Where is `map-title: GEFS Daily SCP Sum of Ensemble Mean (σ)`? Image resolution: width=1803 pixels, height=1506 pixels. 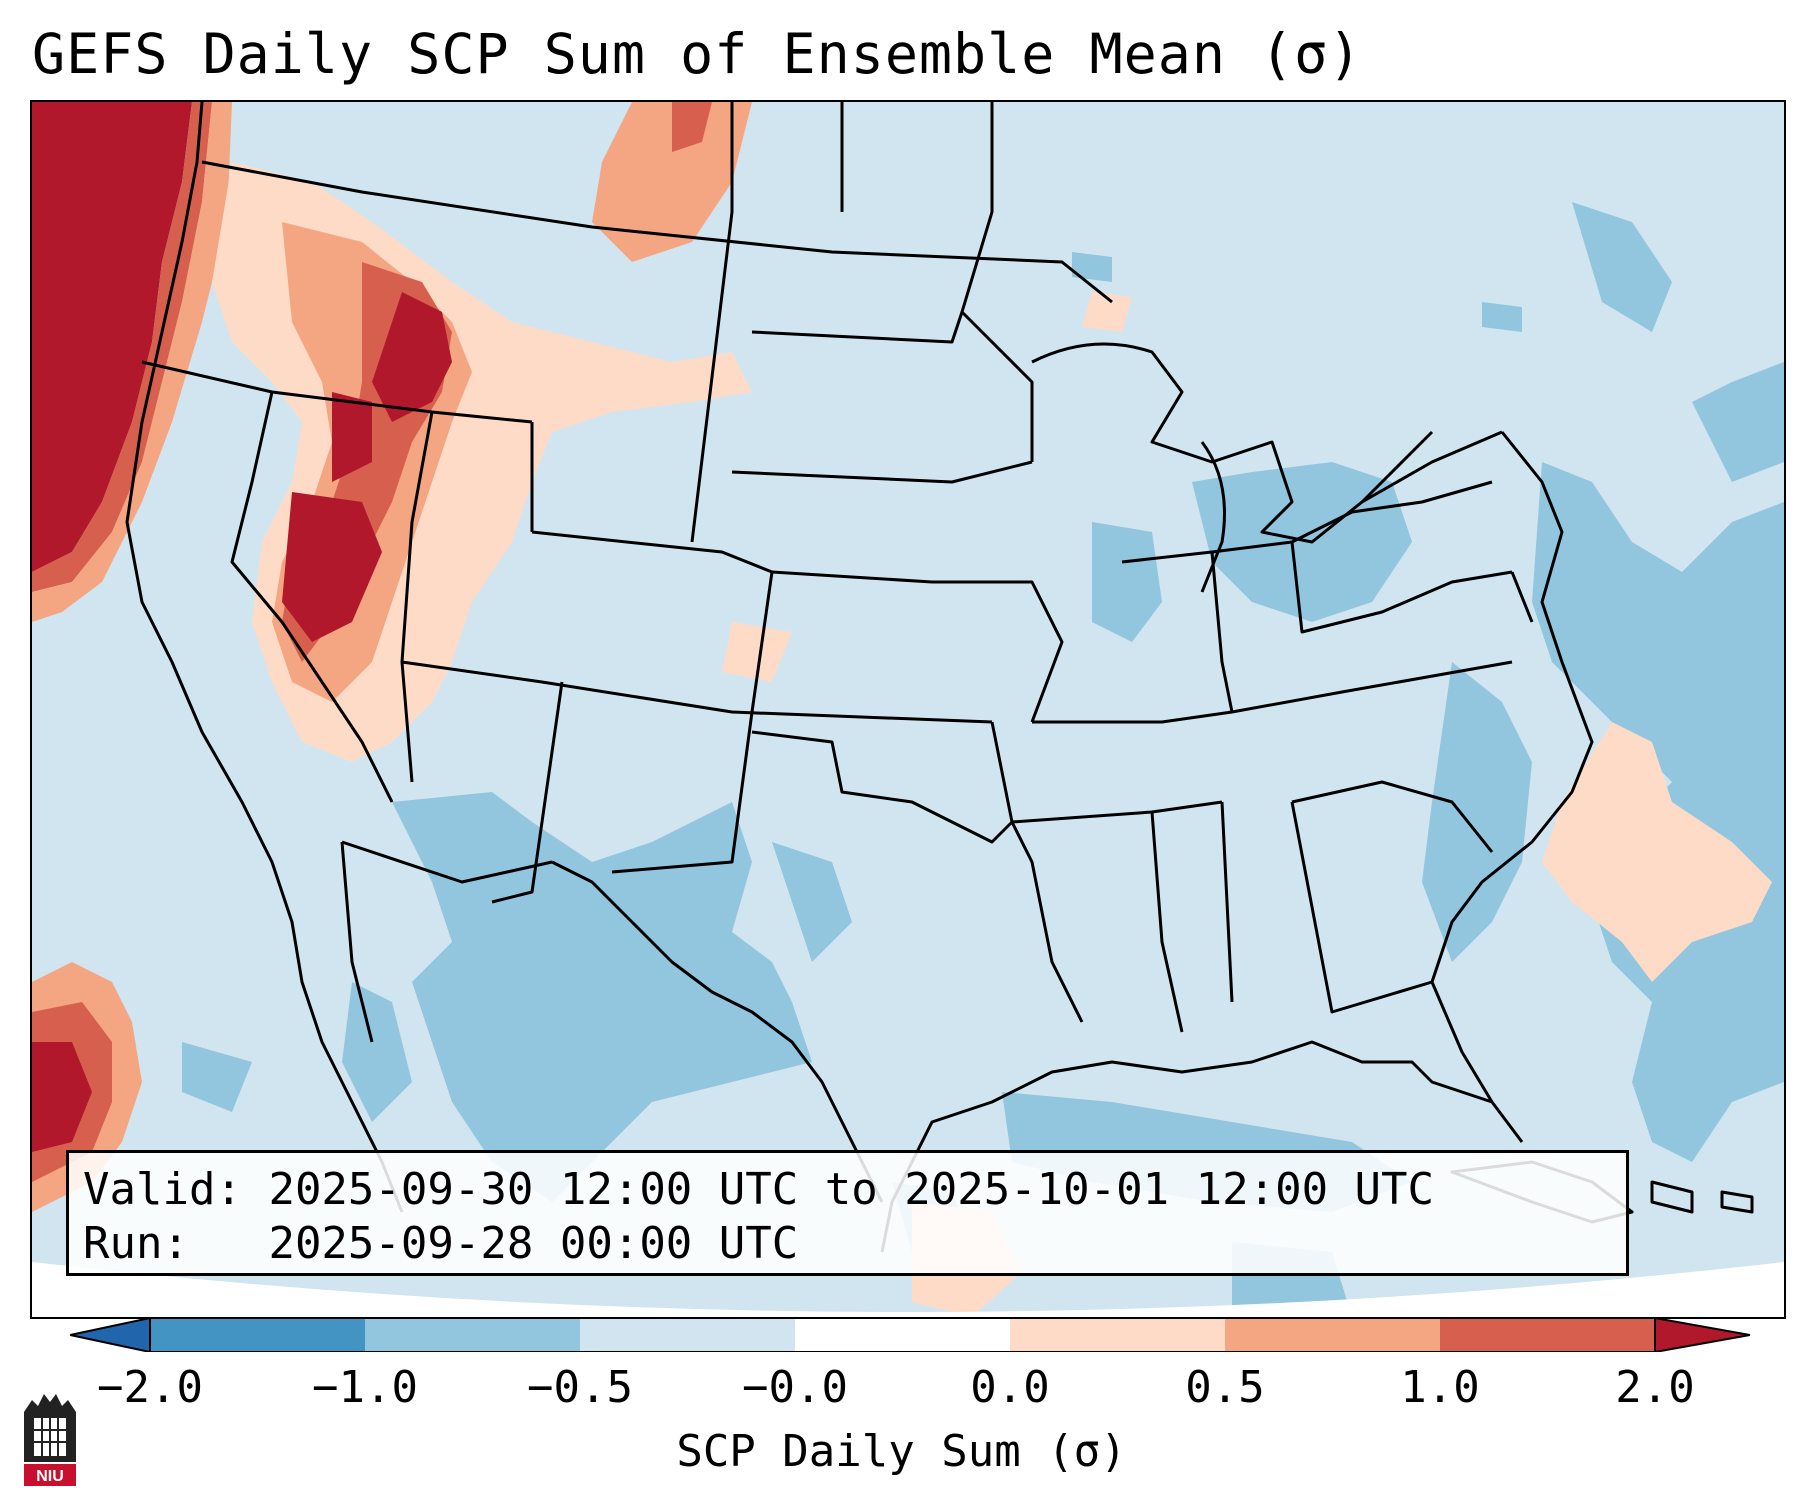
map-title: GEFS Daily SCP Sum of Ensemble Mean (σ) is located at coordinates (697, 54).